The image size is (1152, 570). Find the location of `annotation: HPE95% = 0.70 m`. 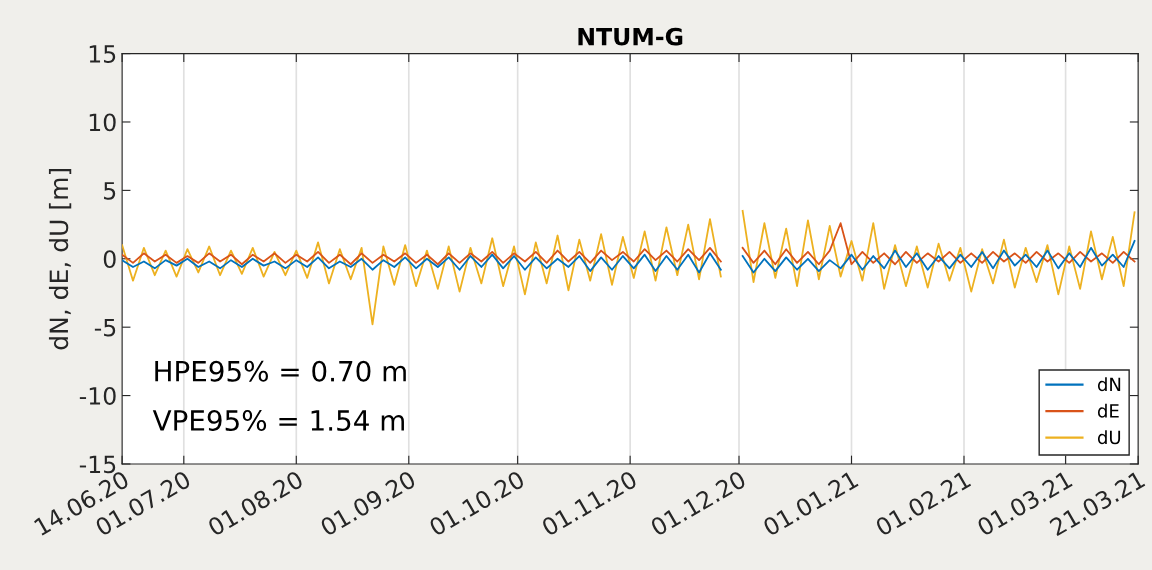

annotation: HPE95% = 0.70 m is located at coordinates (280, 371).